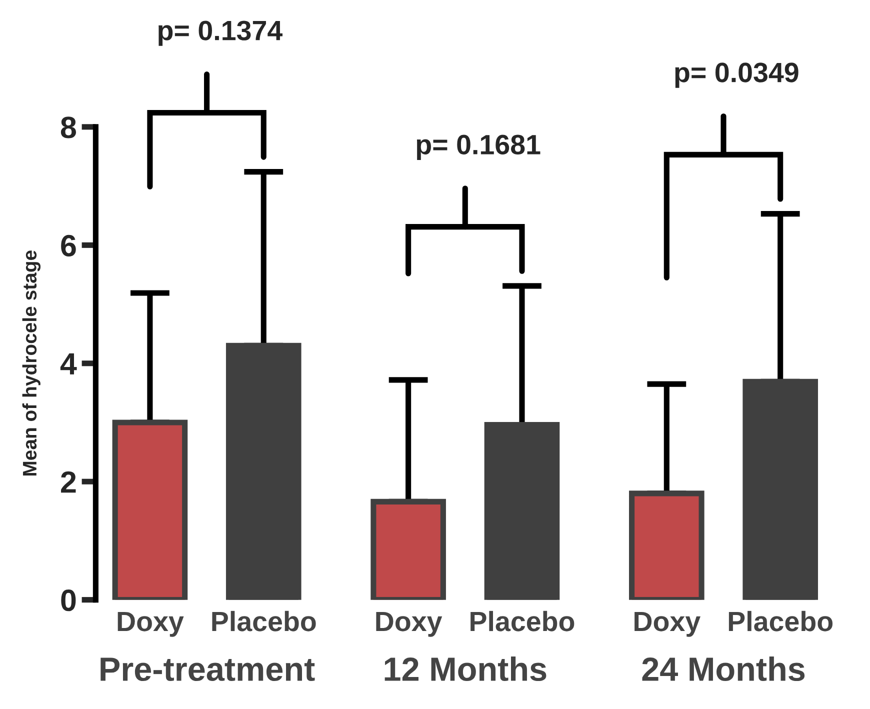 The width and height of the screenshot is (870, 709). What do you see at coordinates (151, 624) in the screenshot?
I see `series-label: Doxy` at bounding box center [151, 624].